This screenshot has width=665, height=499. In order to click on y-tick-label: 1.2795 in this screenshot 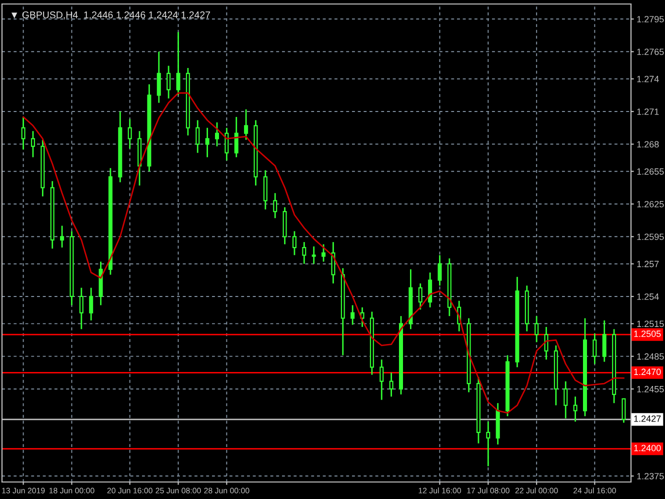, I will do `click(650, 19)`.